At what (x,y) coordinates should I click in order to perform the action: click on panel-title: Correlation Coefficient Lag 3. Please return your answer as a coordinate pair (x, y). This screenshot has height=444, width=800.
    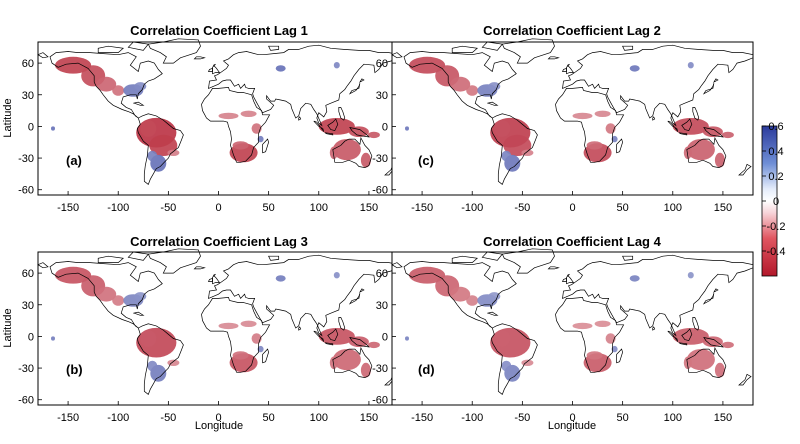
    Looking at the image, I should click on (219, 241).